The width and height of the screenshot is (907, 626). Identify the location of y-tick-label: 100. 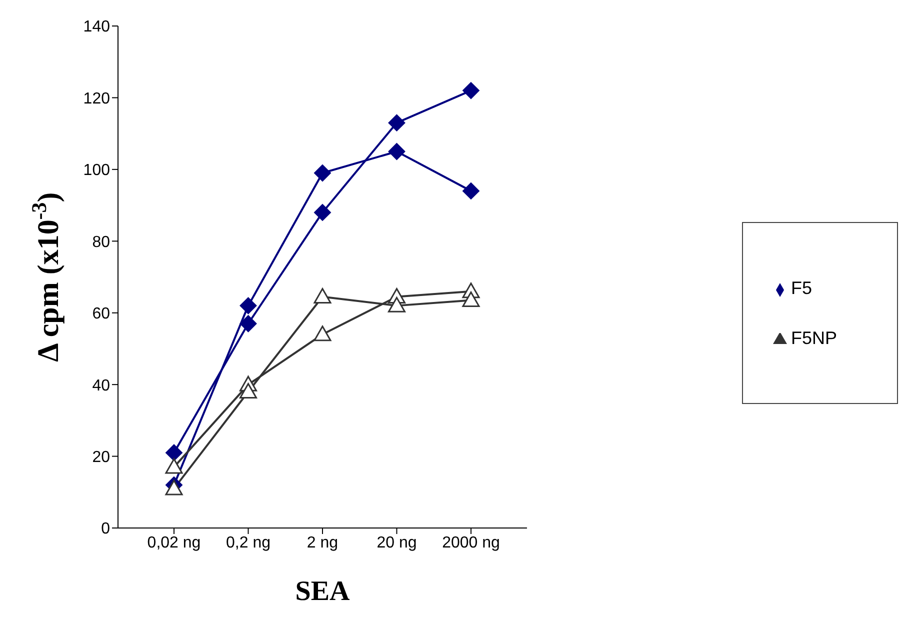
(96, 171).